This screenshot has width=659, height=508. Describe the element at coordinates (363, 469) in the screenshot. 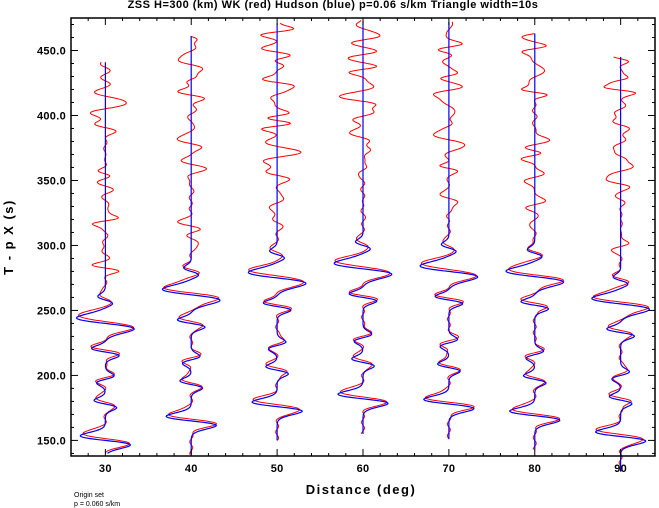

I see `x-tick-label: 60` at that location.